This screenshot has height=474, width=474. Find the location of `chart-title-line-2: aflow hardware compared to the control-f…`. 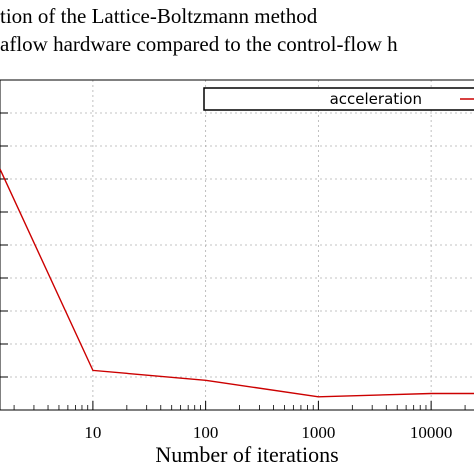

chart-title-line-2: aflow hardware compared to the control-f… is located at coordinates (199, 44).